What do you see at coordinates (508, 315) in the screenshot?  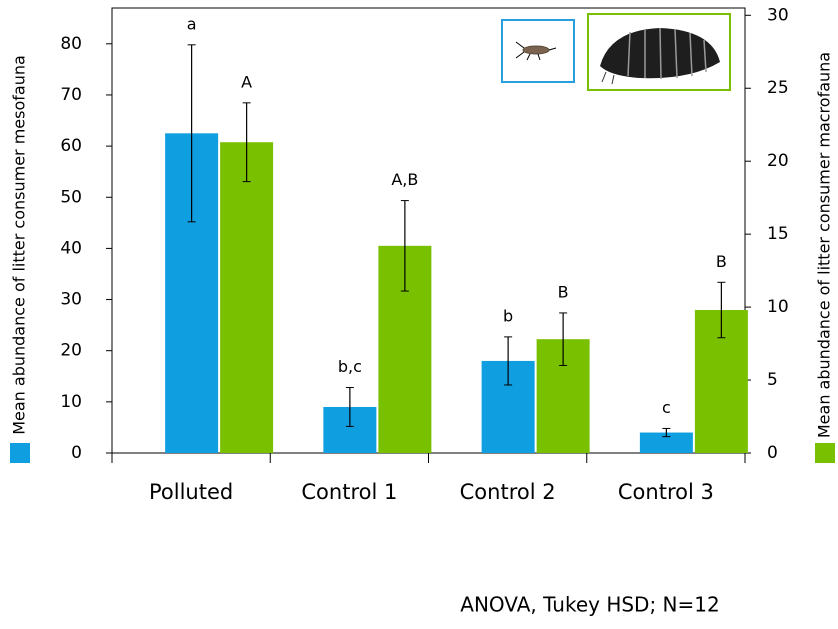 I see `significance-letter: b` at bounding box center [508, 315].